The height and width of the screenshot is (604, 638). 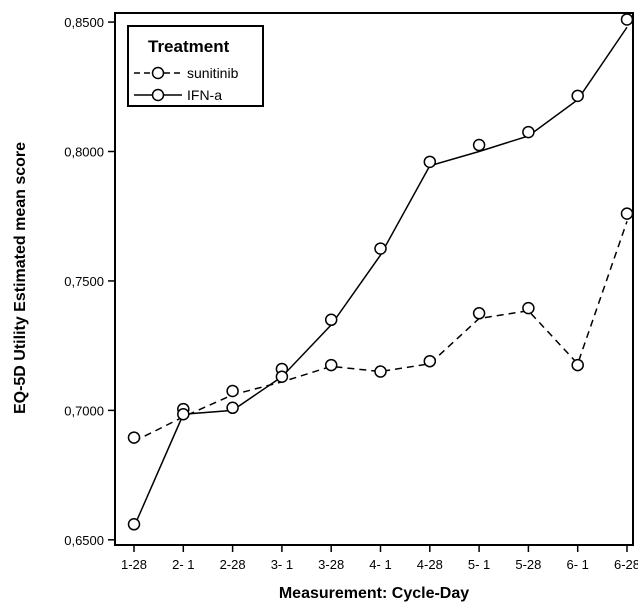 I want to click on x-tick-label: 1-28, so click(x=134, y=564).